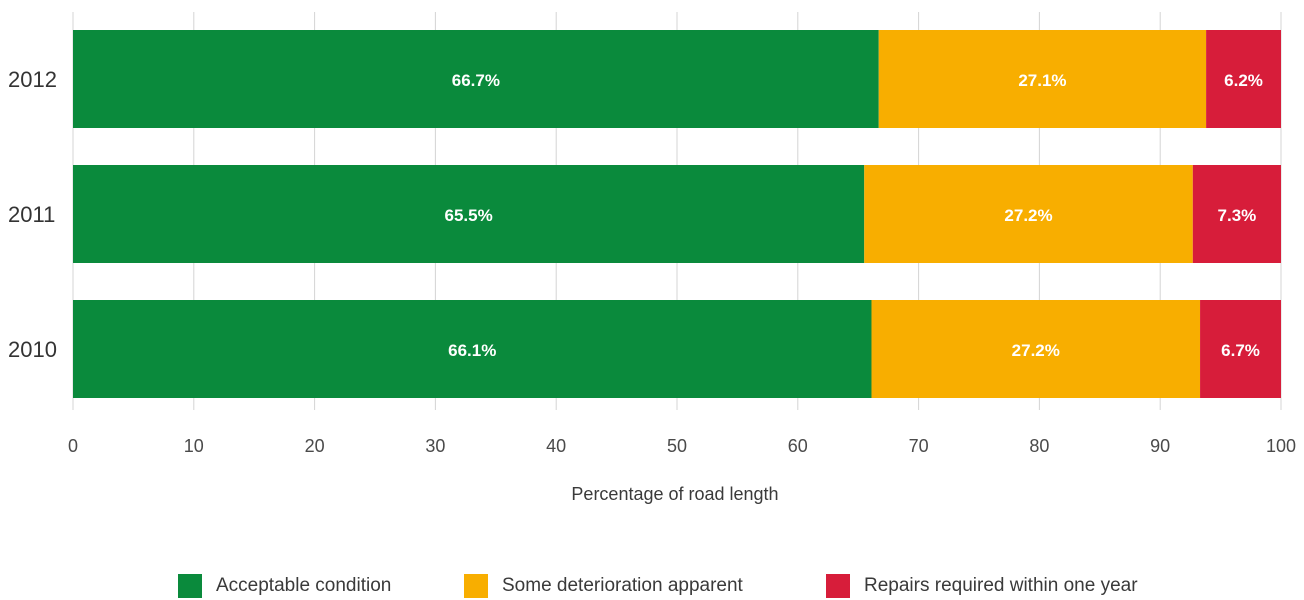 This screenshot has width=1304, height=600. I want to click on bar-data-label: 65.5%, so click(469, 215).